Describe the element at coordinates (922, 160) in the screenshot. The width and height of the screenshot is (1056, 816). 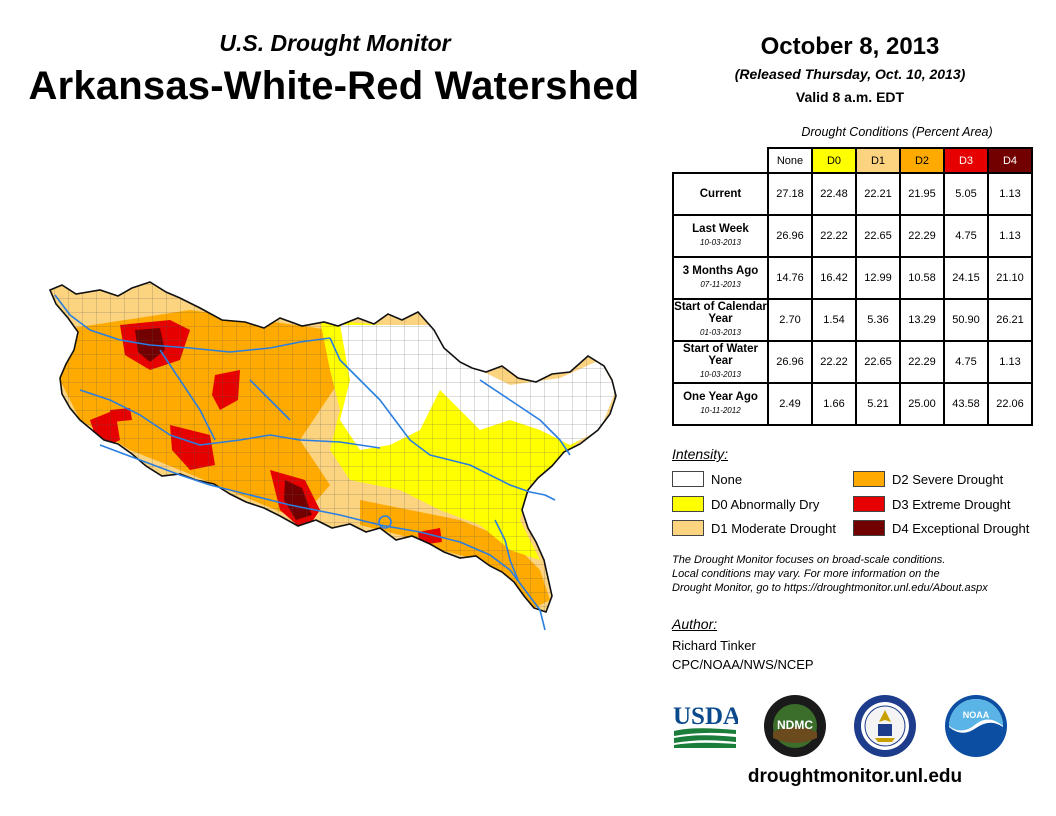
I see `col-header-d2: D2` at that location.